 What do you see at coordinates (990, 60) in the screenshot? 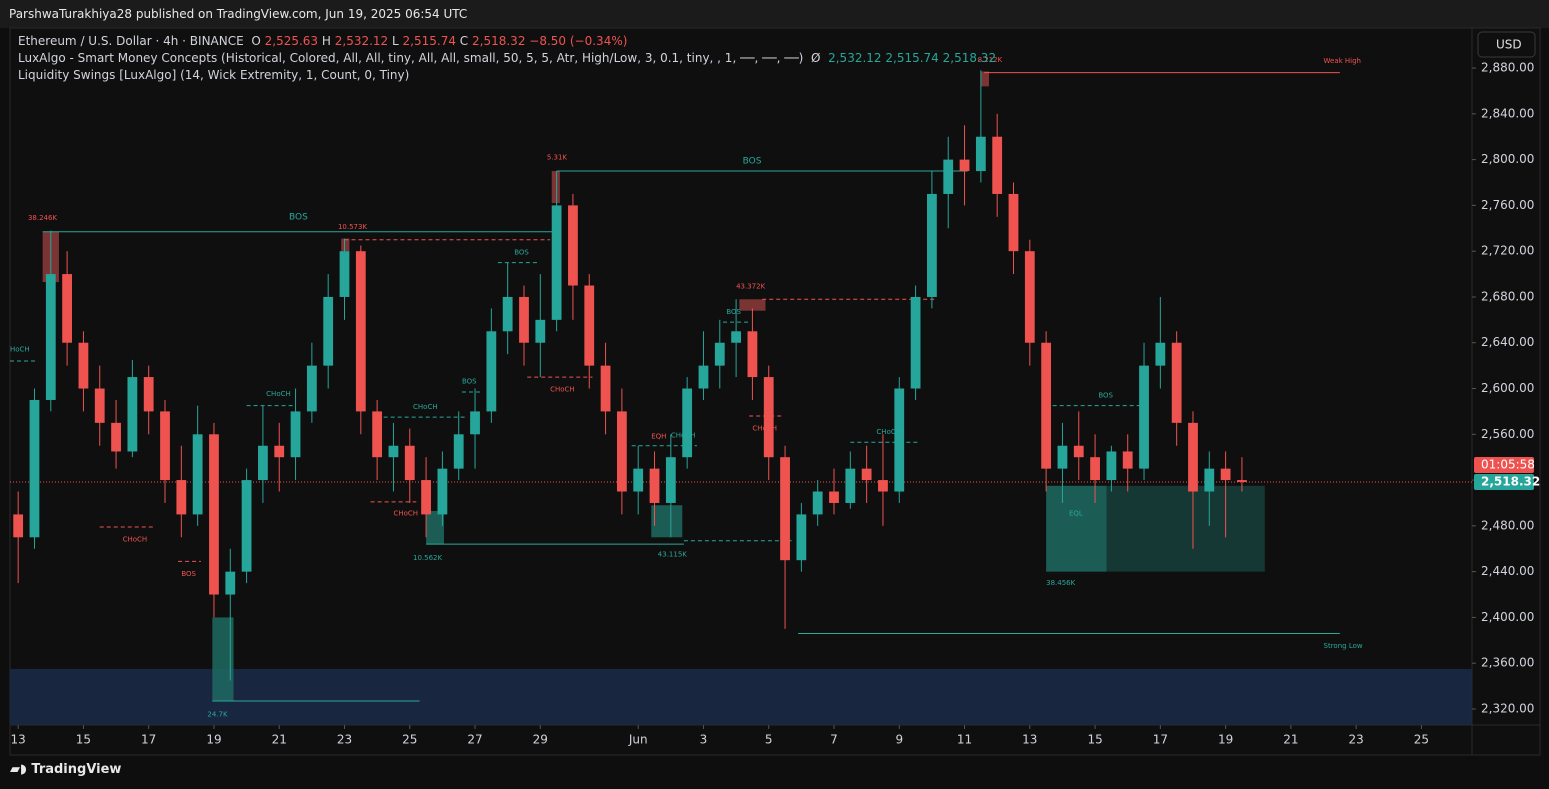
I see `annotation: 8.212K` at bounding box center [990, 60].